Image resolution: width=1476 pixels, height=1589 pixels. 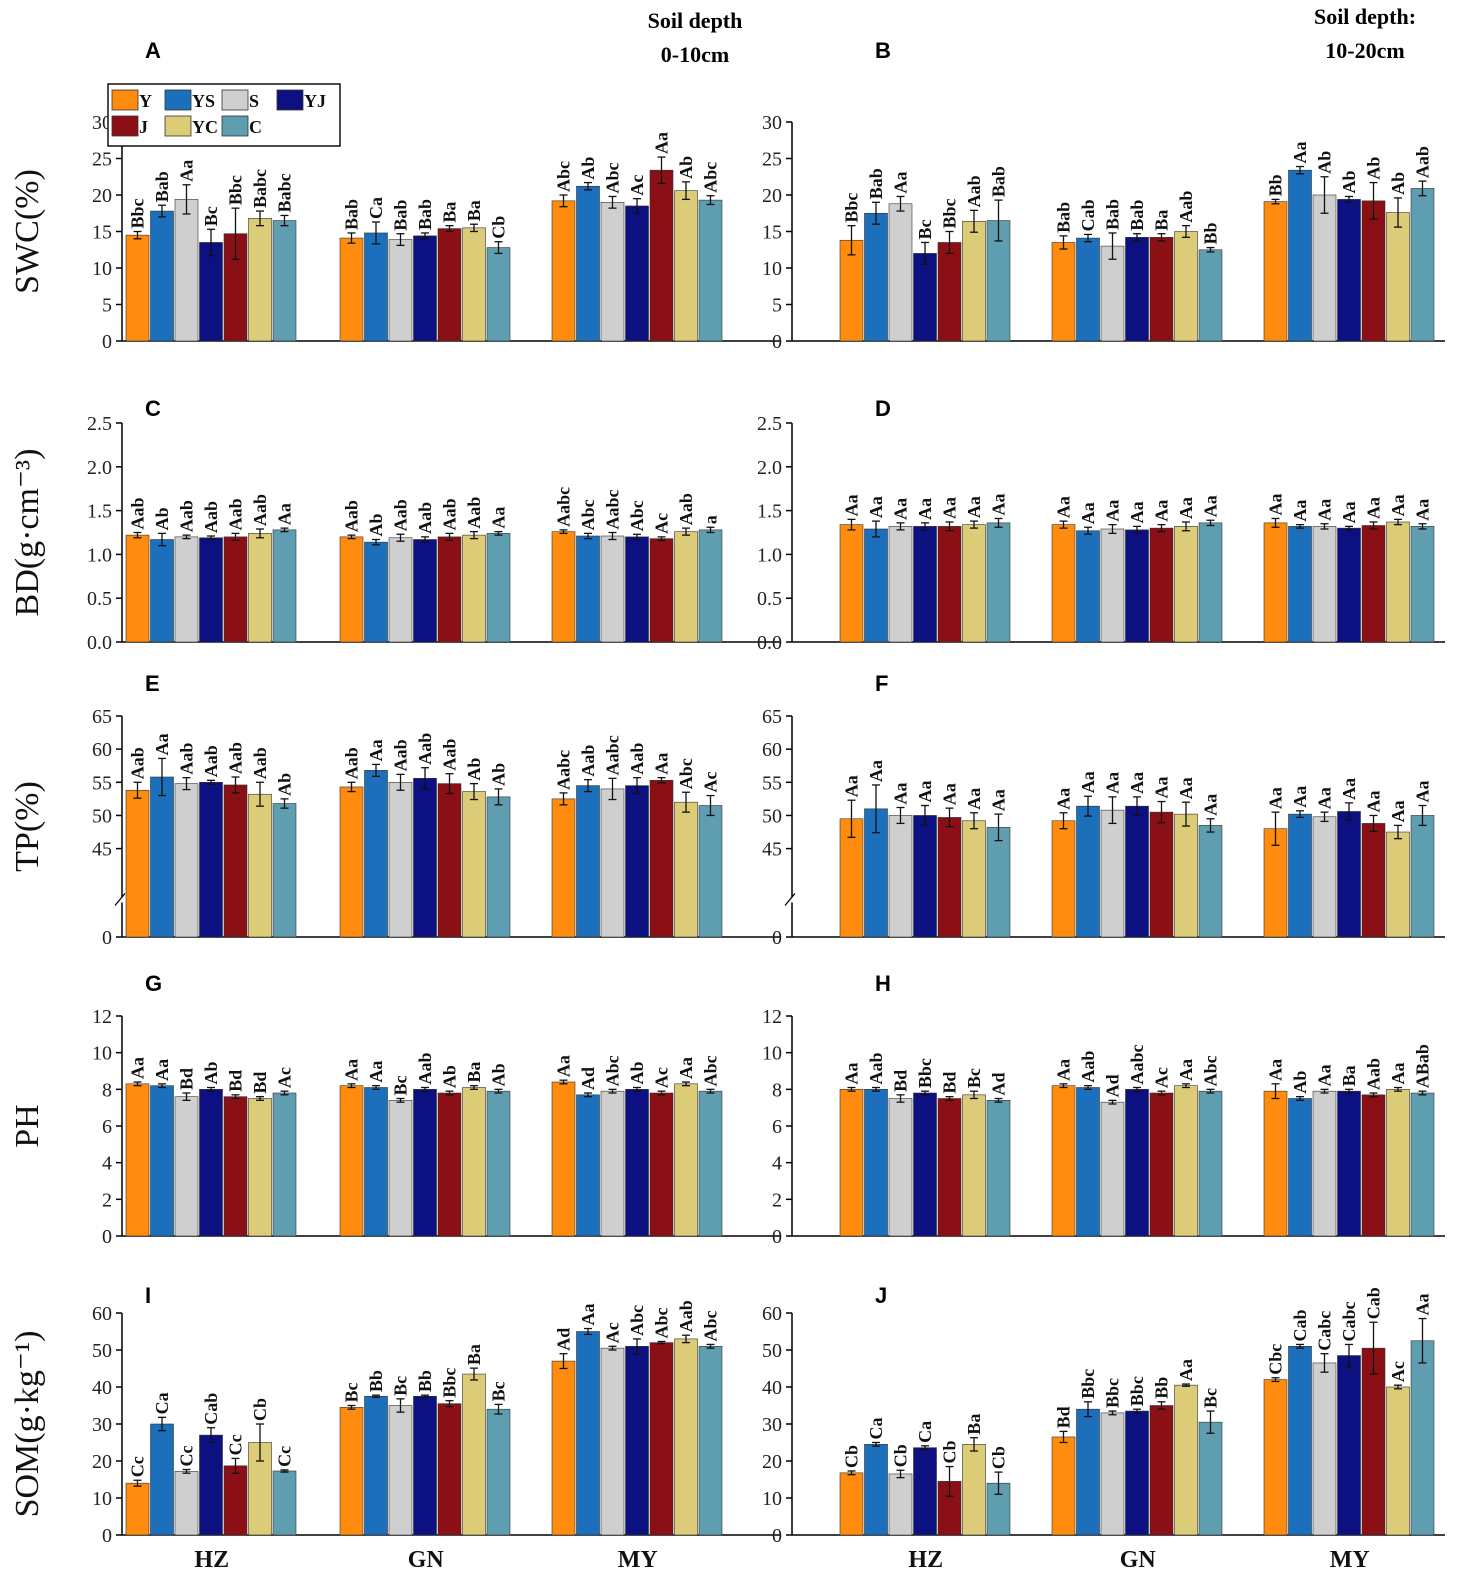 What do you see at coordinates (588, 514) in the screenshot?
I see `significance-label: Abc` at bounding box center [588, 514].